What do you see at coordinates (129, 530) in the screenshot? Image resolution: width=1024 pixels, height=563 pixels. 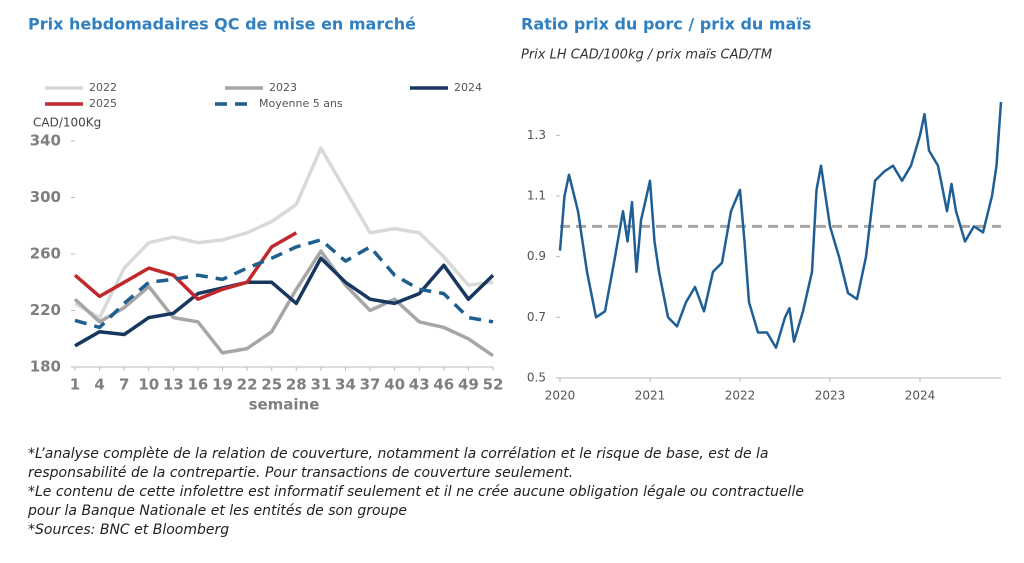 I see `footnote: *Sources: BNC et Bloomberg` at bounding box center [129, 530].